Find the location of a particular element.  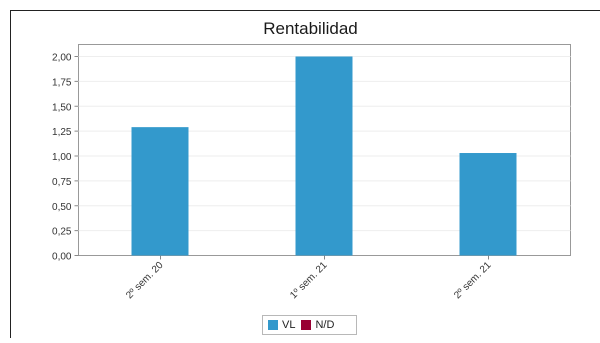

y-tick-label: 1,75 is located at coordinates (62, 82).